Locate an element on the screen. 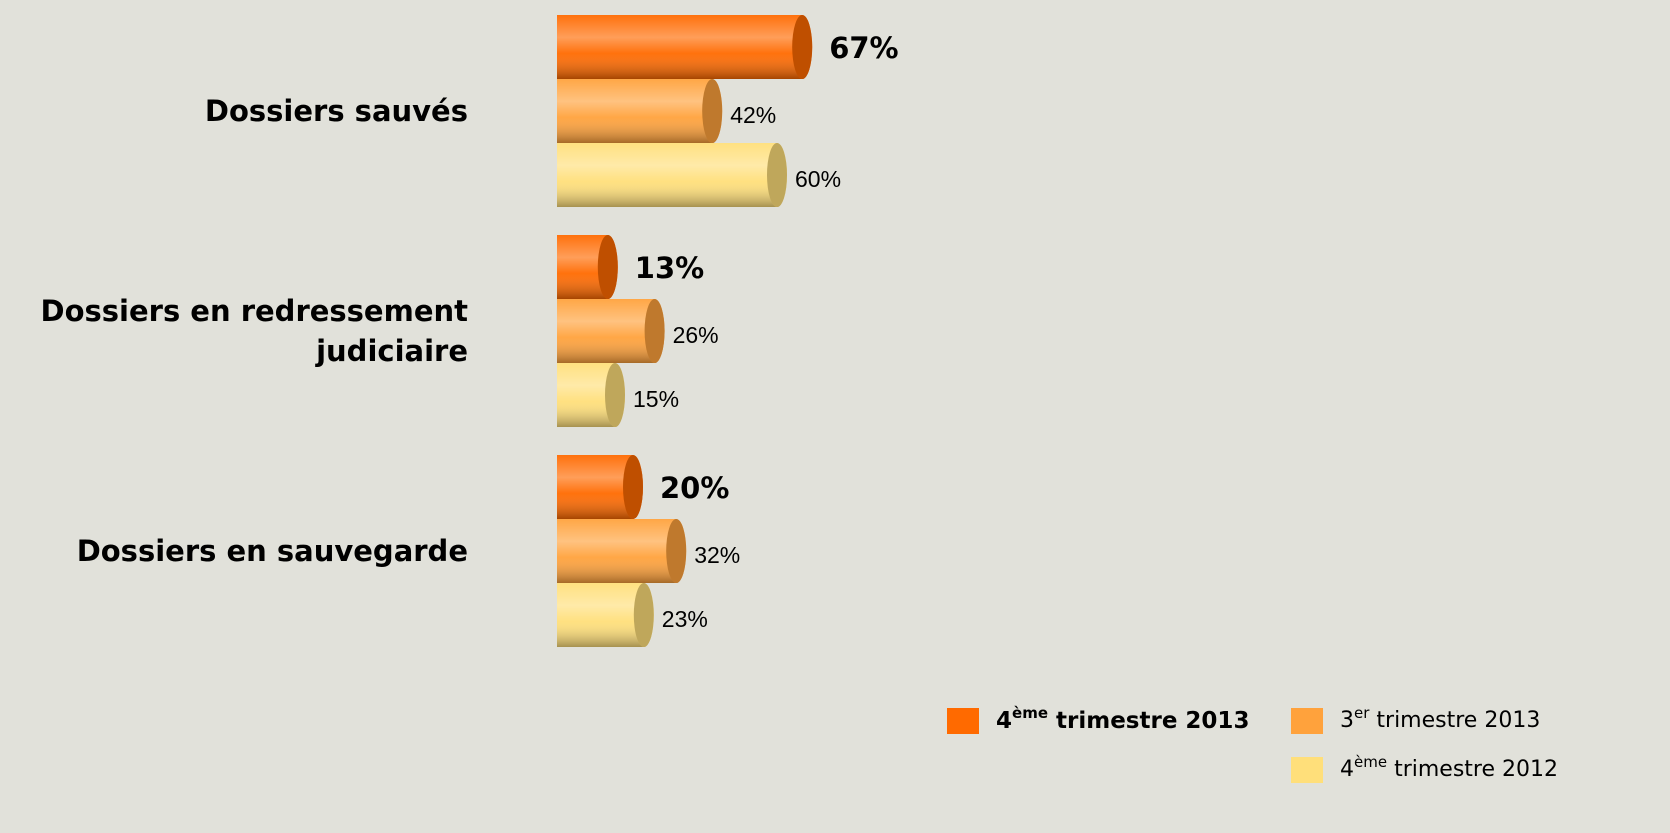 The image size is (1670, 833). value-label: 15% is located at coordinates (656, 399).